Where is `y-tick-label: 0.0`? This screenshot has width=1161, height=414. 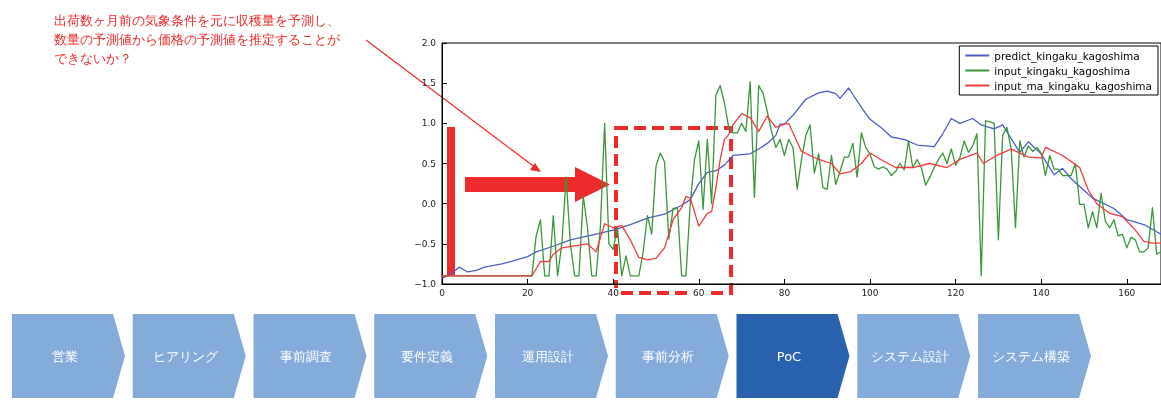
y-tick-label: 0.0 is located at coordinates (429, 203).